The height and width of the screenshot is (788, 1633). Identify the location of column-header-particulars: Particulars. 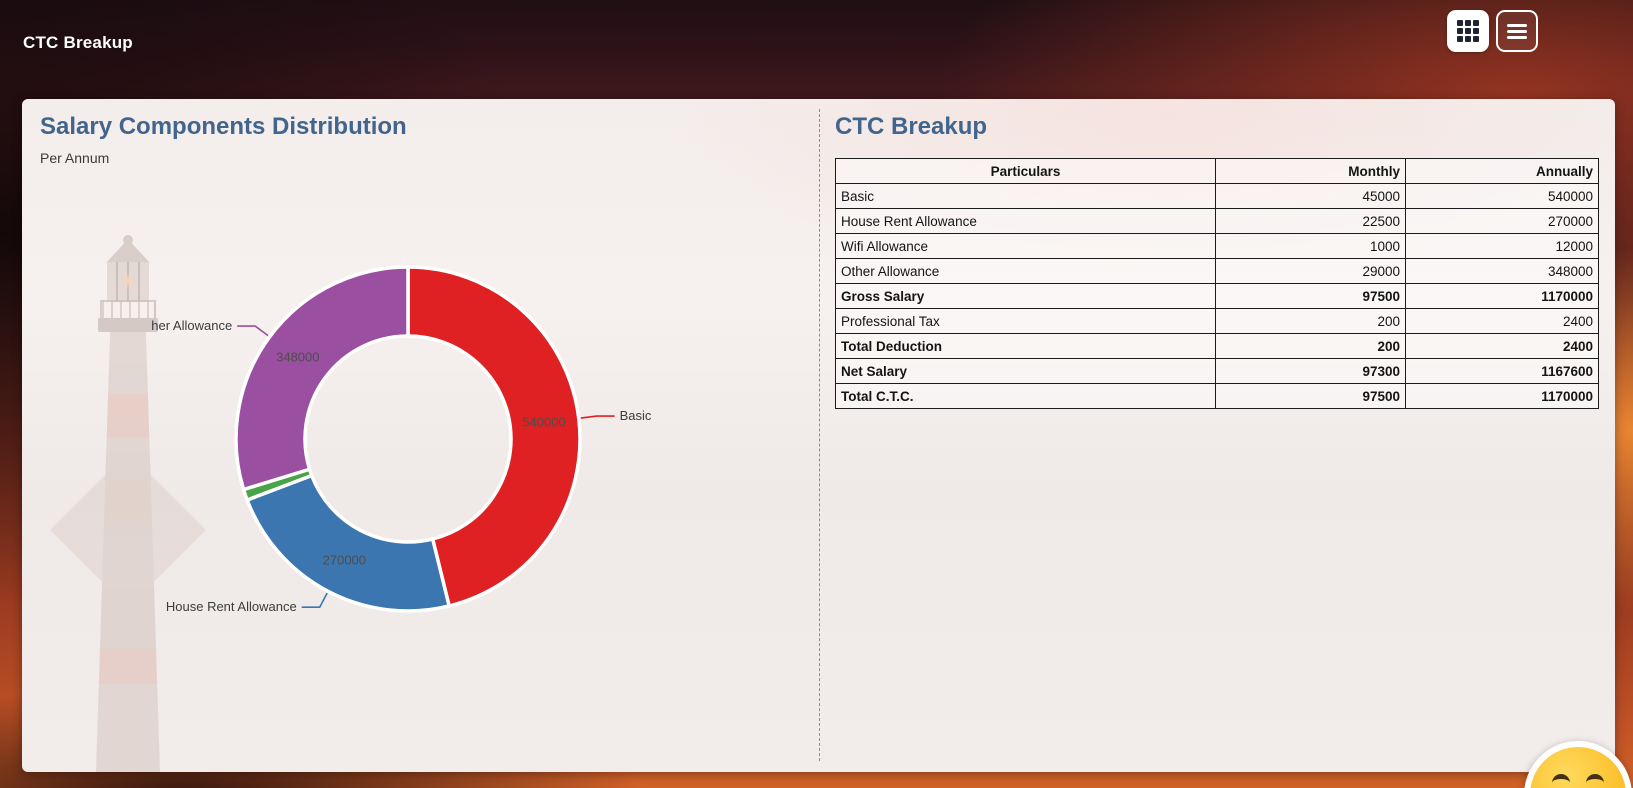
(1025, 171).